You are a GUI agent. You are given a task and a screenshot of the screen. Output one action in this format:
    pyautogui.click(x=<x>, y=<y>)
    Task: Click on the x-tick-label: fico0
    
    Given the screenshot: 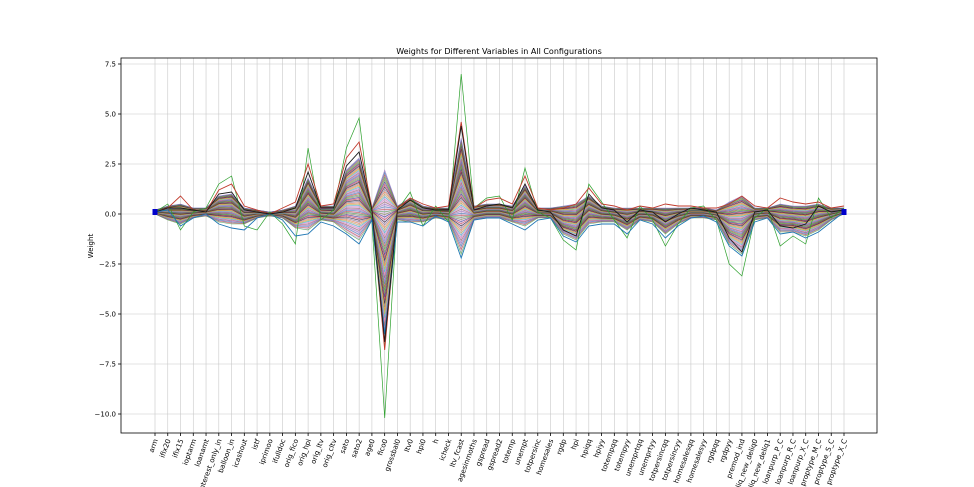 What is the action you would take?
    pyautogui.click(x=382, y=447)
    